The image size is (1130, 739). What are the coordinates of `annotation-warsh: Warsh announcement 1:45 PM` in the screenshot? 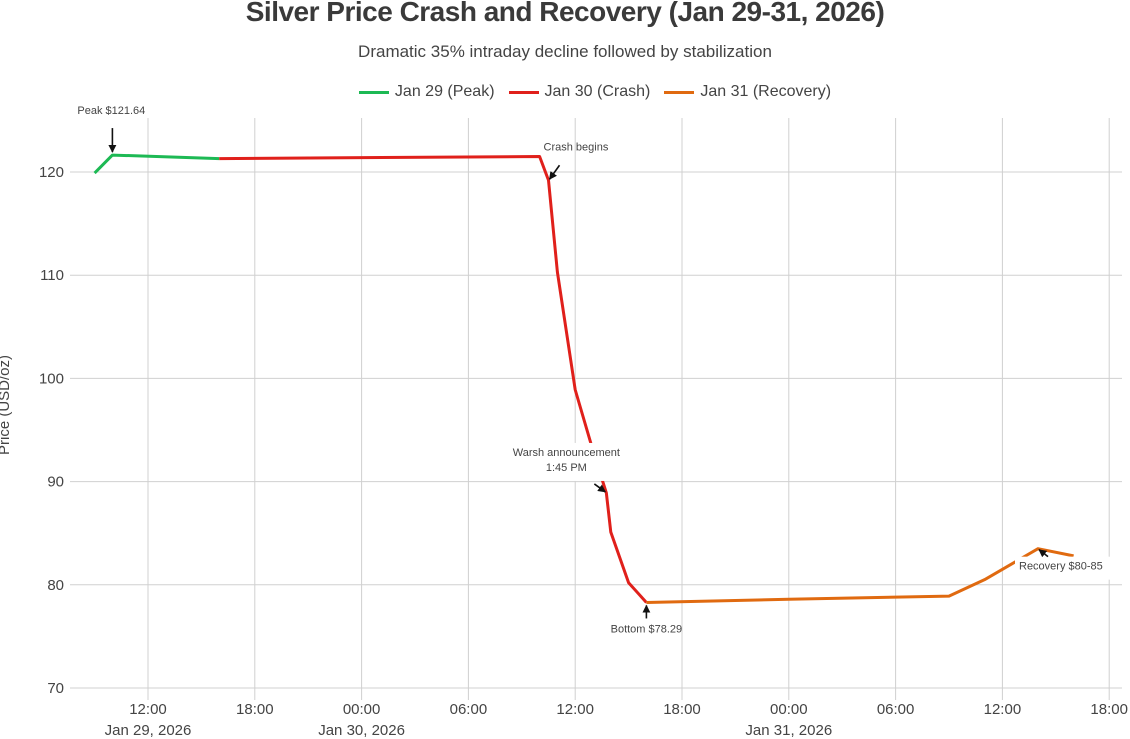 It's located at (566, 467).